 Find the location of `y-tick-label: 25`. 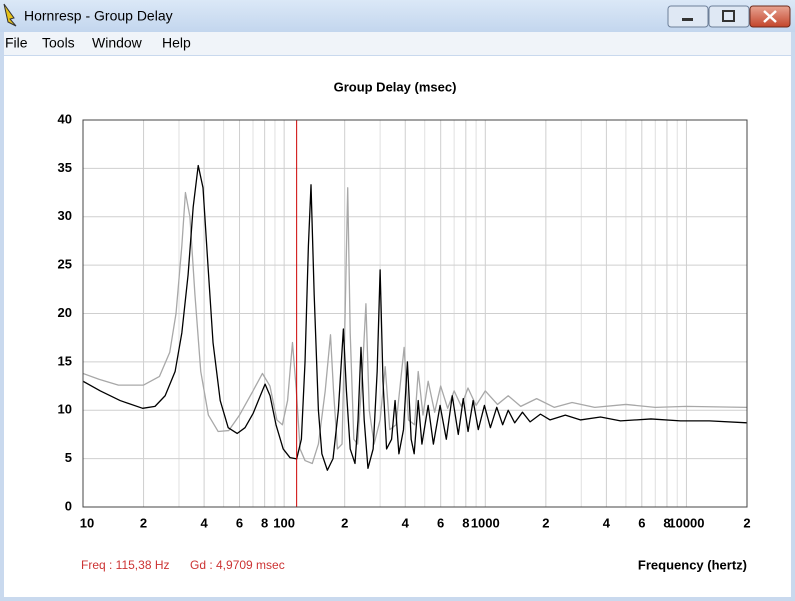

y-tick-label: 25 is located at coordinates (65, 264).